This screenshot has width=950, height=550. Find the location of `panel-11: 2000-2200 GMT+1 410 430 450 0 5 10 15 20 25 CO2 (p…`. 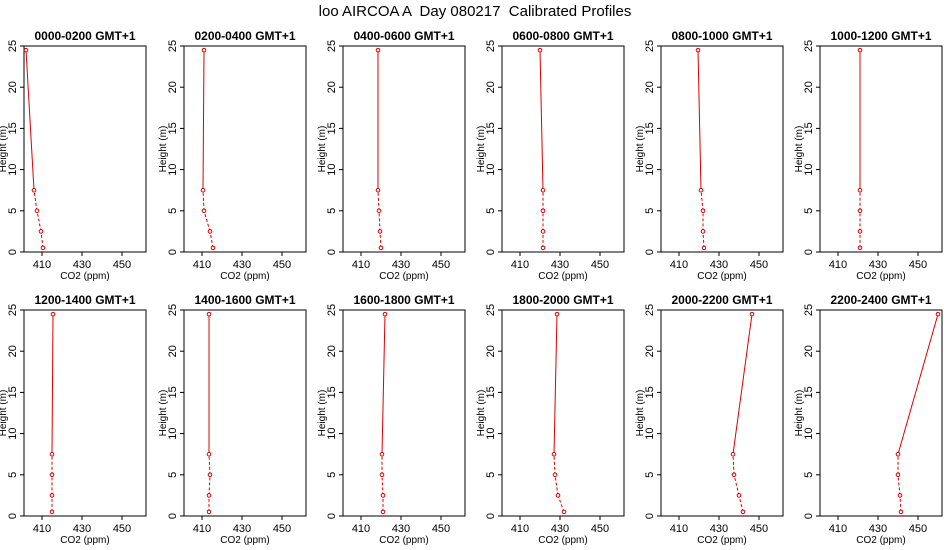

panel-11: 2000-2200 GMT+1 410 430 450 0 5 10 15 20 25 CO2 (p… is located at coordinates (709, 419).